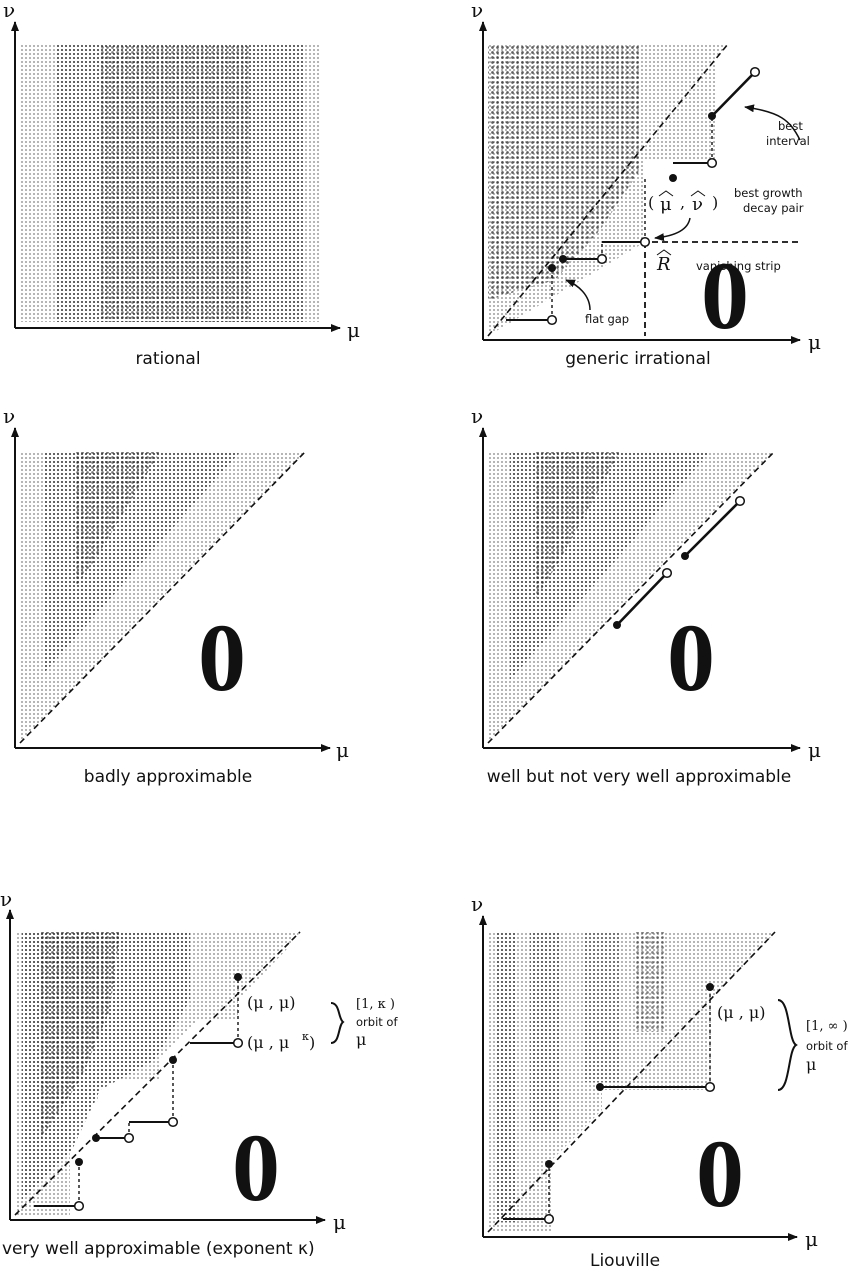 Image resolution: width=860 pixels, height=1273 pixels. I want to click on r-hat-label: R, so click(663, 264).